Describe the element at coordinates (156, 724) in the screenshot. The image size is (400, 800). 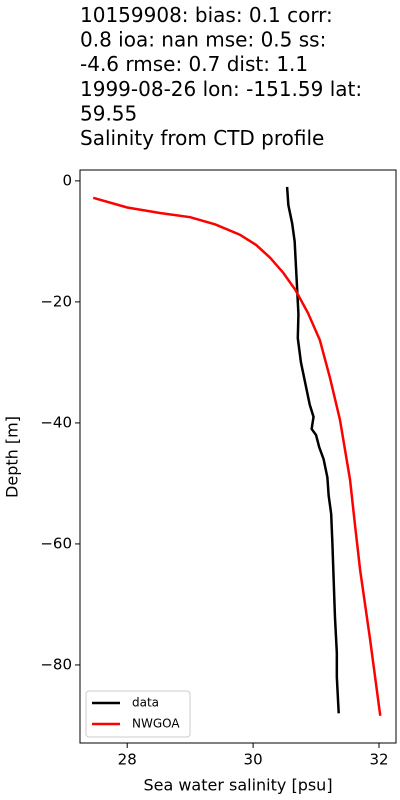
I see `legend-label: NWGOA` at that location.